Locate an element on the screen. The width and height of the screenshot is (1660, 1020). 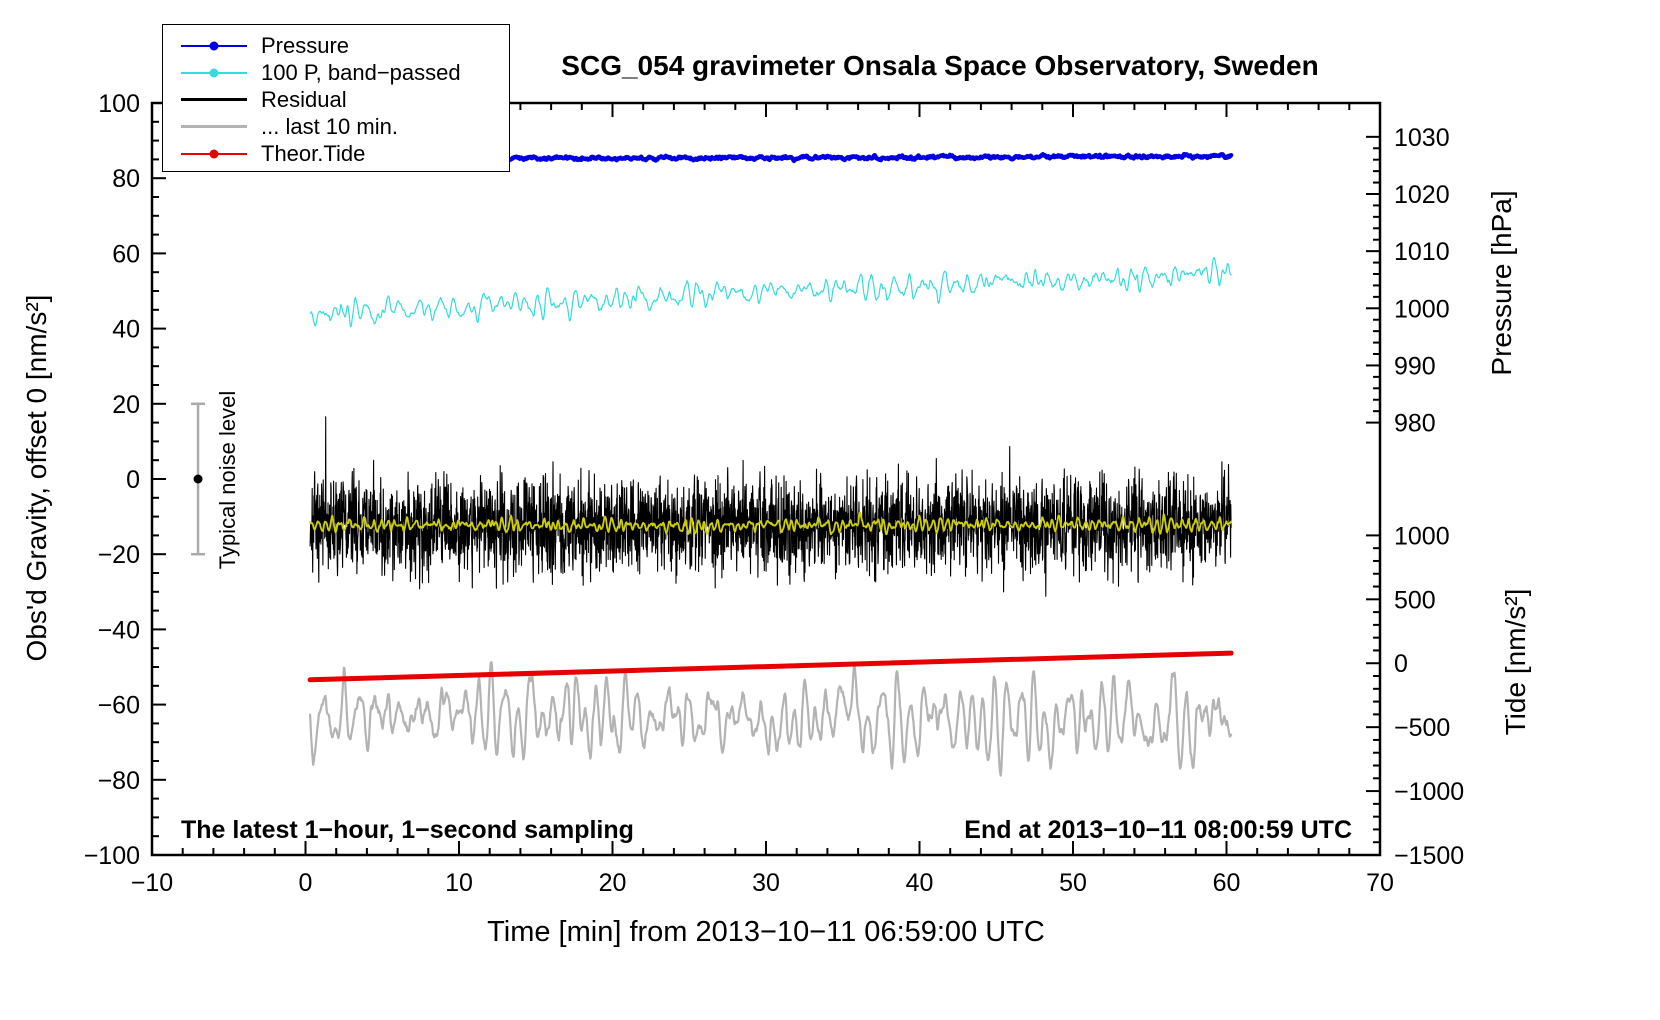
legend-item-label: Theor.Tide is located at coordinates (313, 153).